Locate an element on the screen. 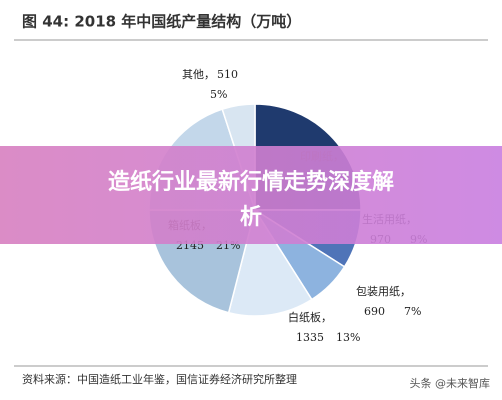  slice-amount: 1335 is located at coordinates (310, 337).